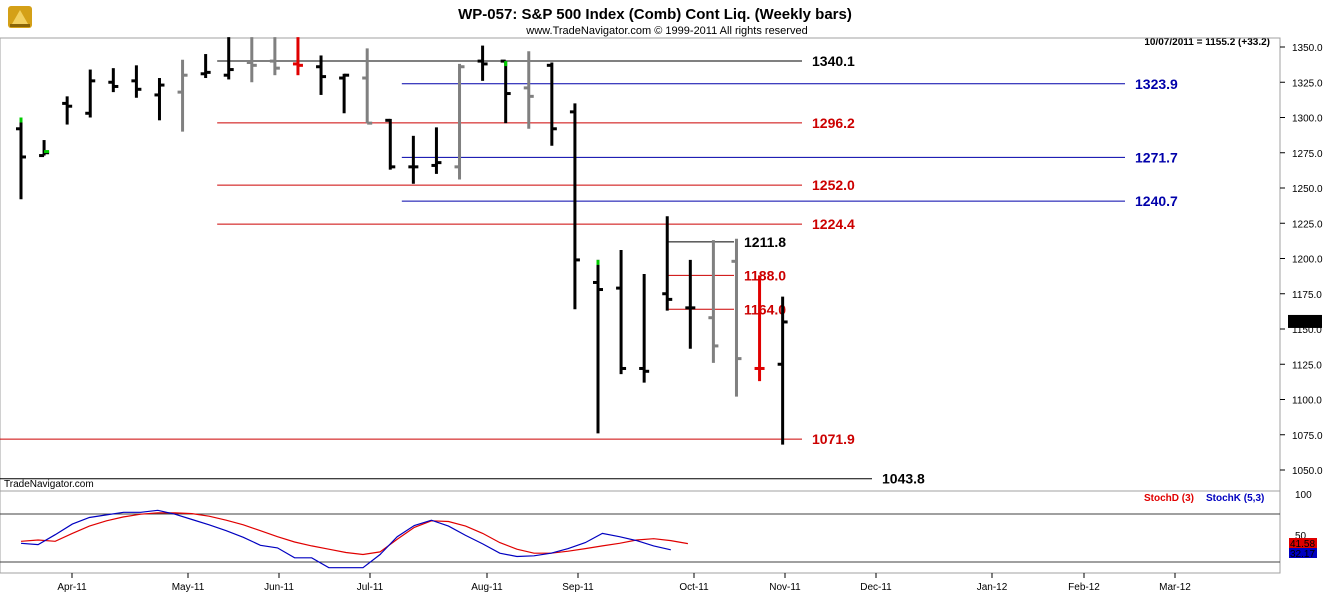 The image size is (1336, 594). I want to click on stoch-tick-50: 50, so click(1301, 536).